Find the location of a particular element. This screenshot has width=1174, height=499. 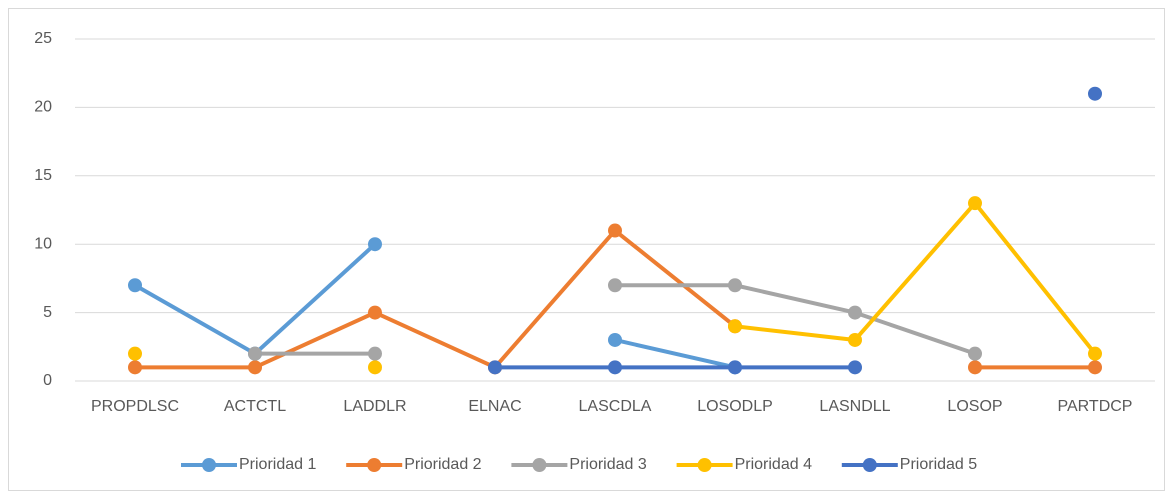

y-tick-label: 25 is located at coordinates (43, 38).